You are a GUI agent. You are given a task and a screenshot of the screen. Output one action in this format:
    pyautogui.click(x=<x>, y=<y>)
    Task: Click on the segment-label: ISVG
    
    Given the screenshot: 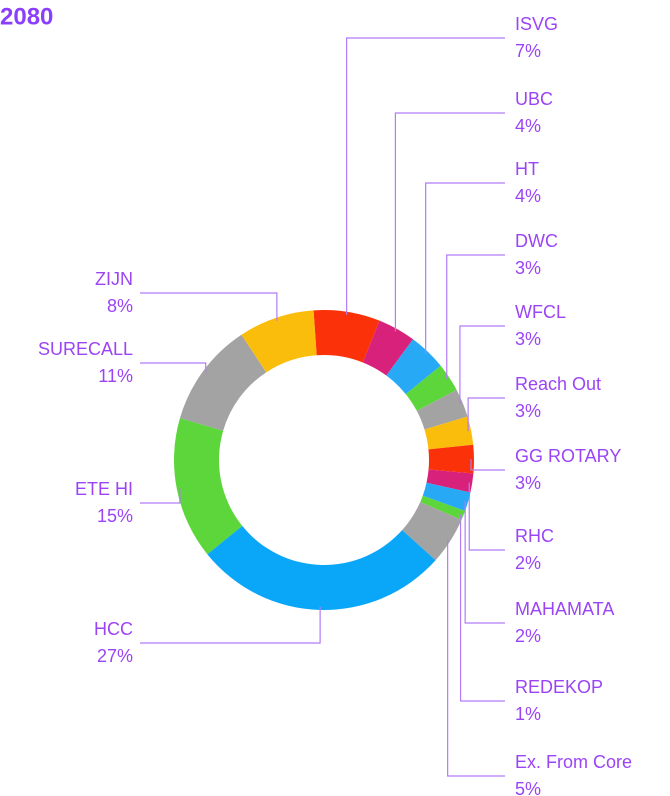 What is the action you would take?
    pyautogui.click(x=536, y=24)
    